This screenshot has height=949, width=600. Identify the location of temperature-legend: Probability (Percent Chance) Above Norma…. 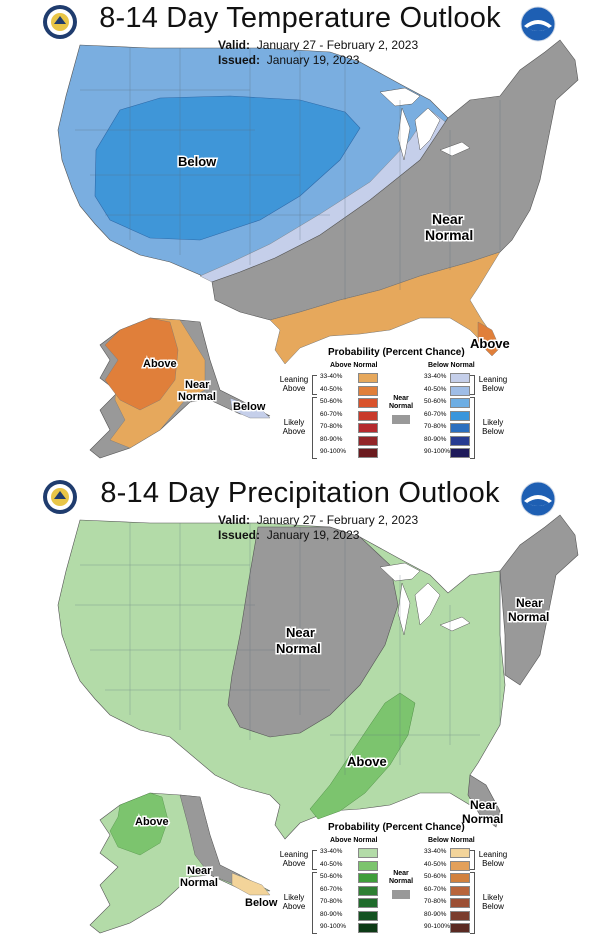
(393, 407).